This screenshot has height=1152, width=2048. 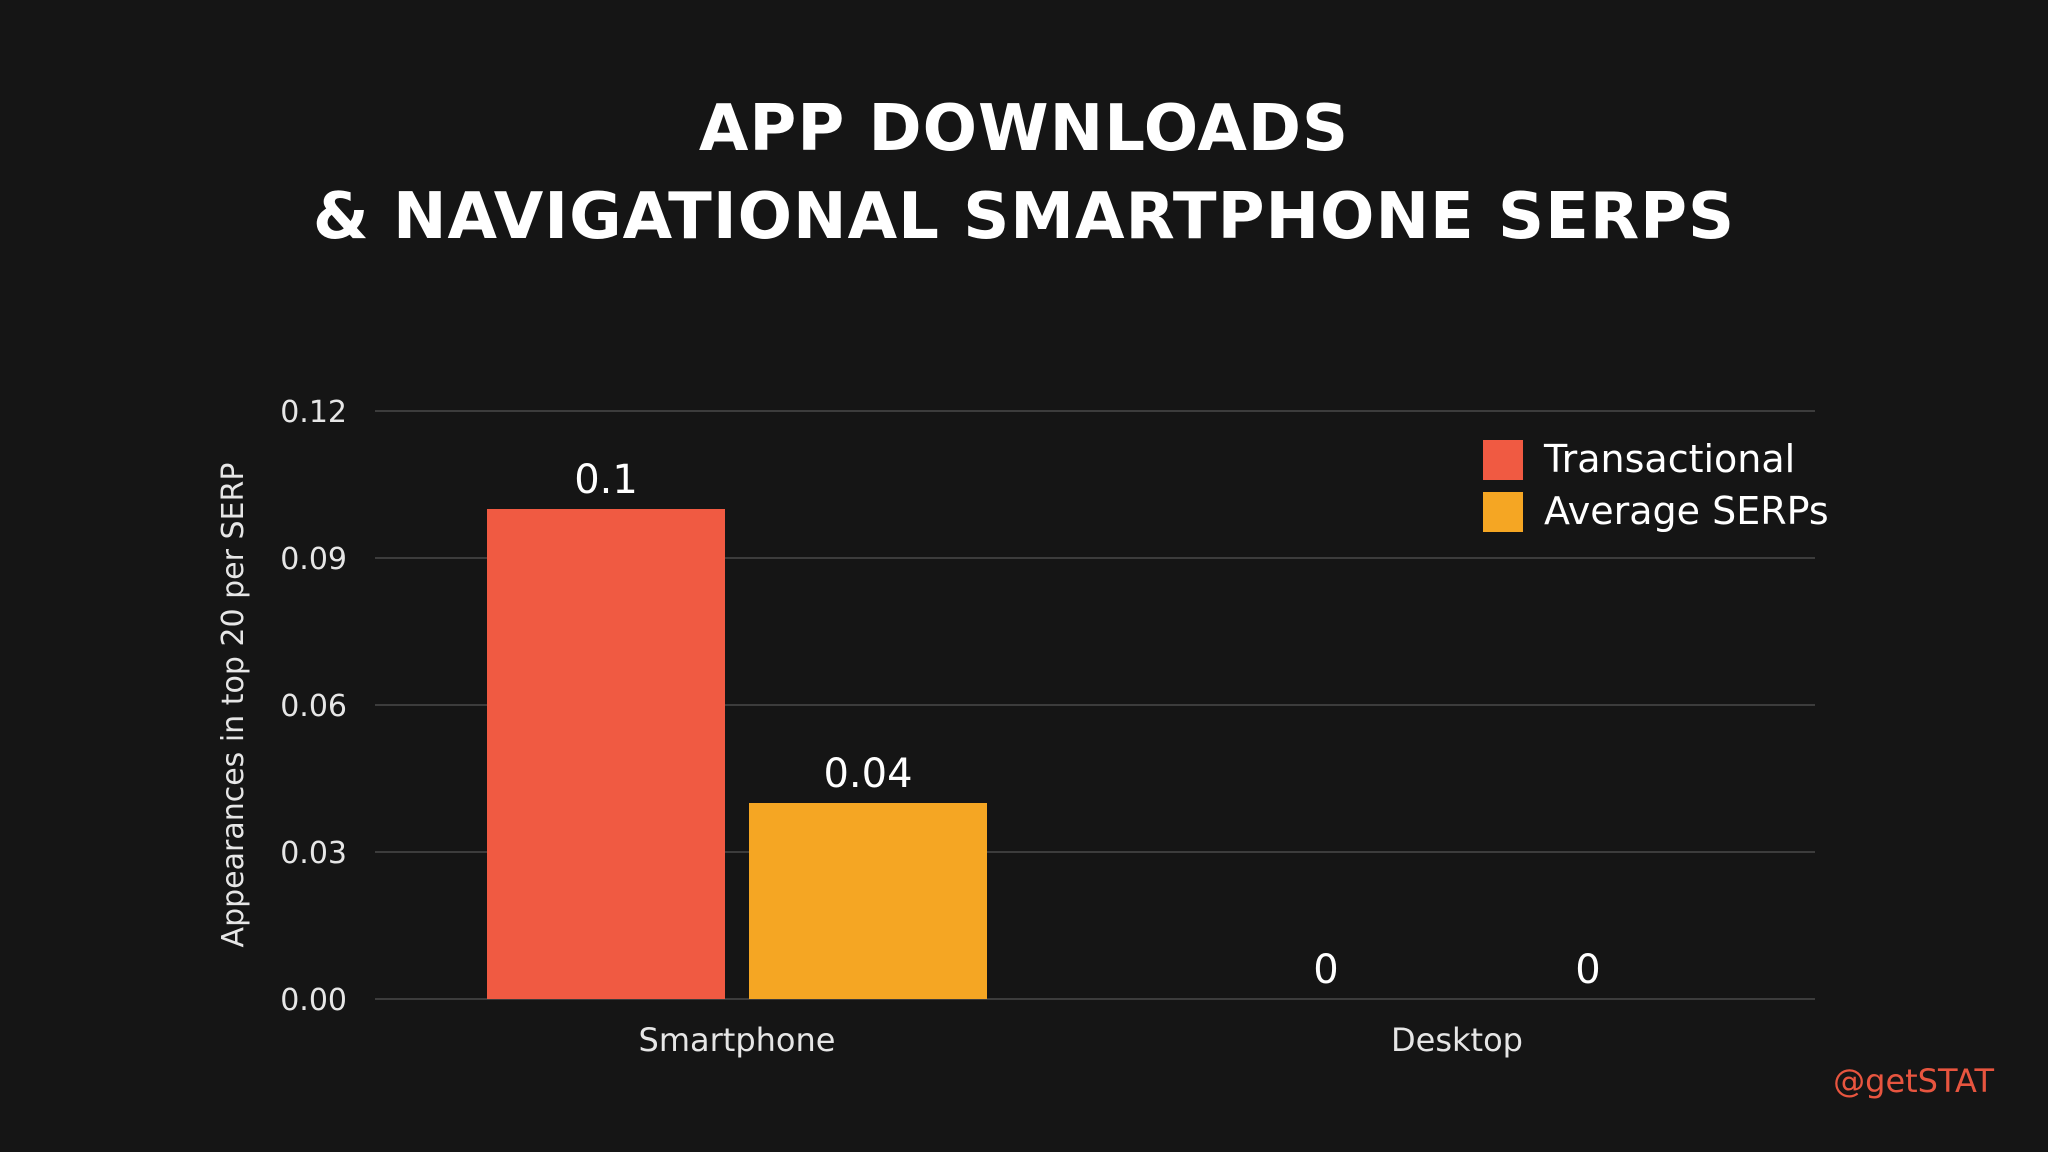 I want to click on y-tick-label: 0.00, so click(x=313, y=1000).